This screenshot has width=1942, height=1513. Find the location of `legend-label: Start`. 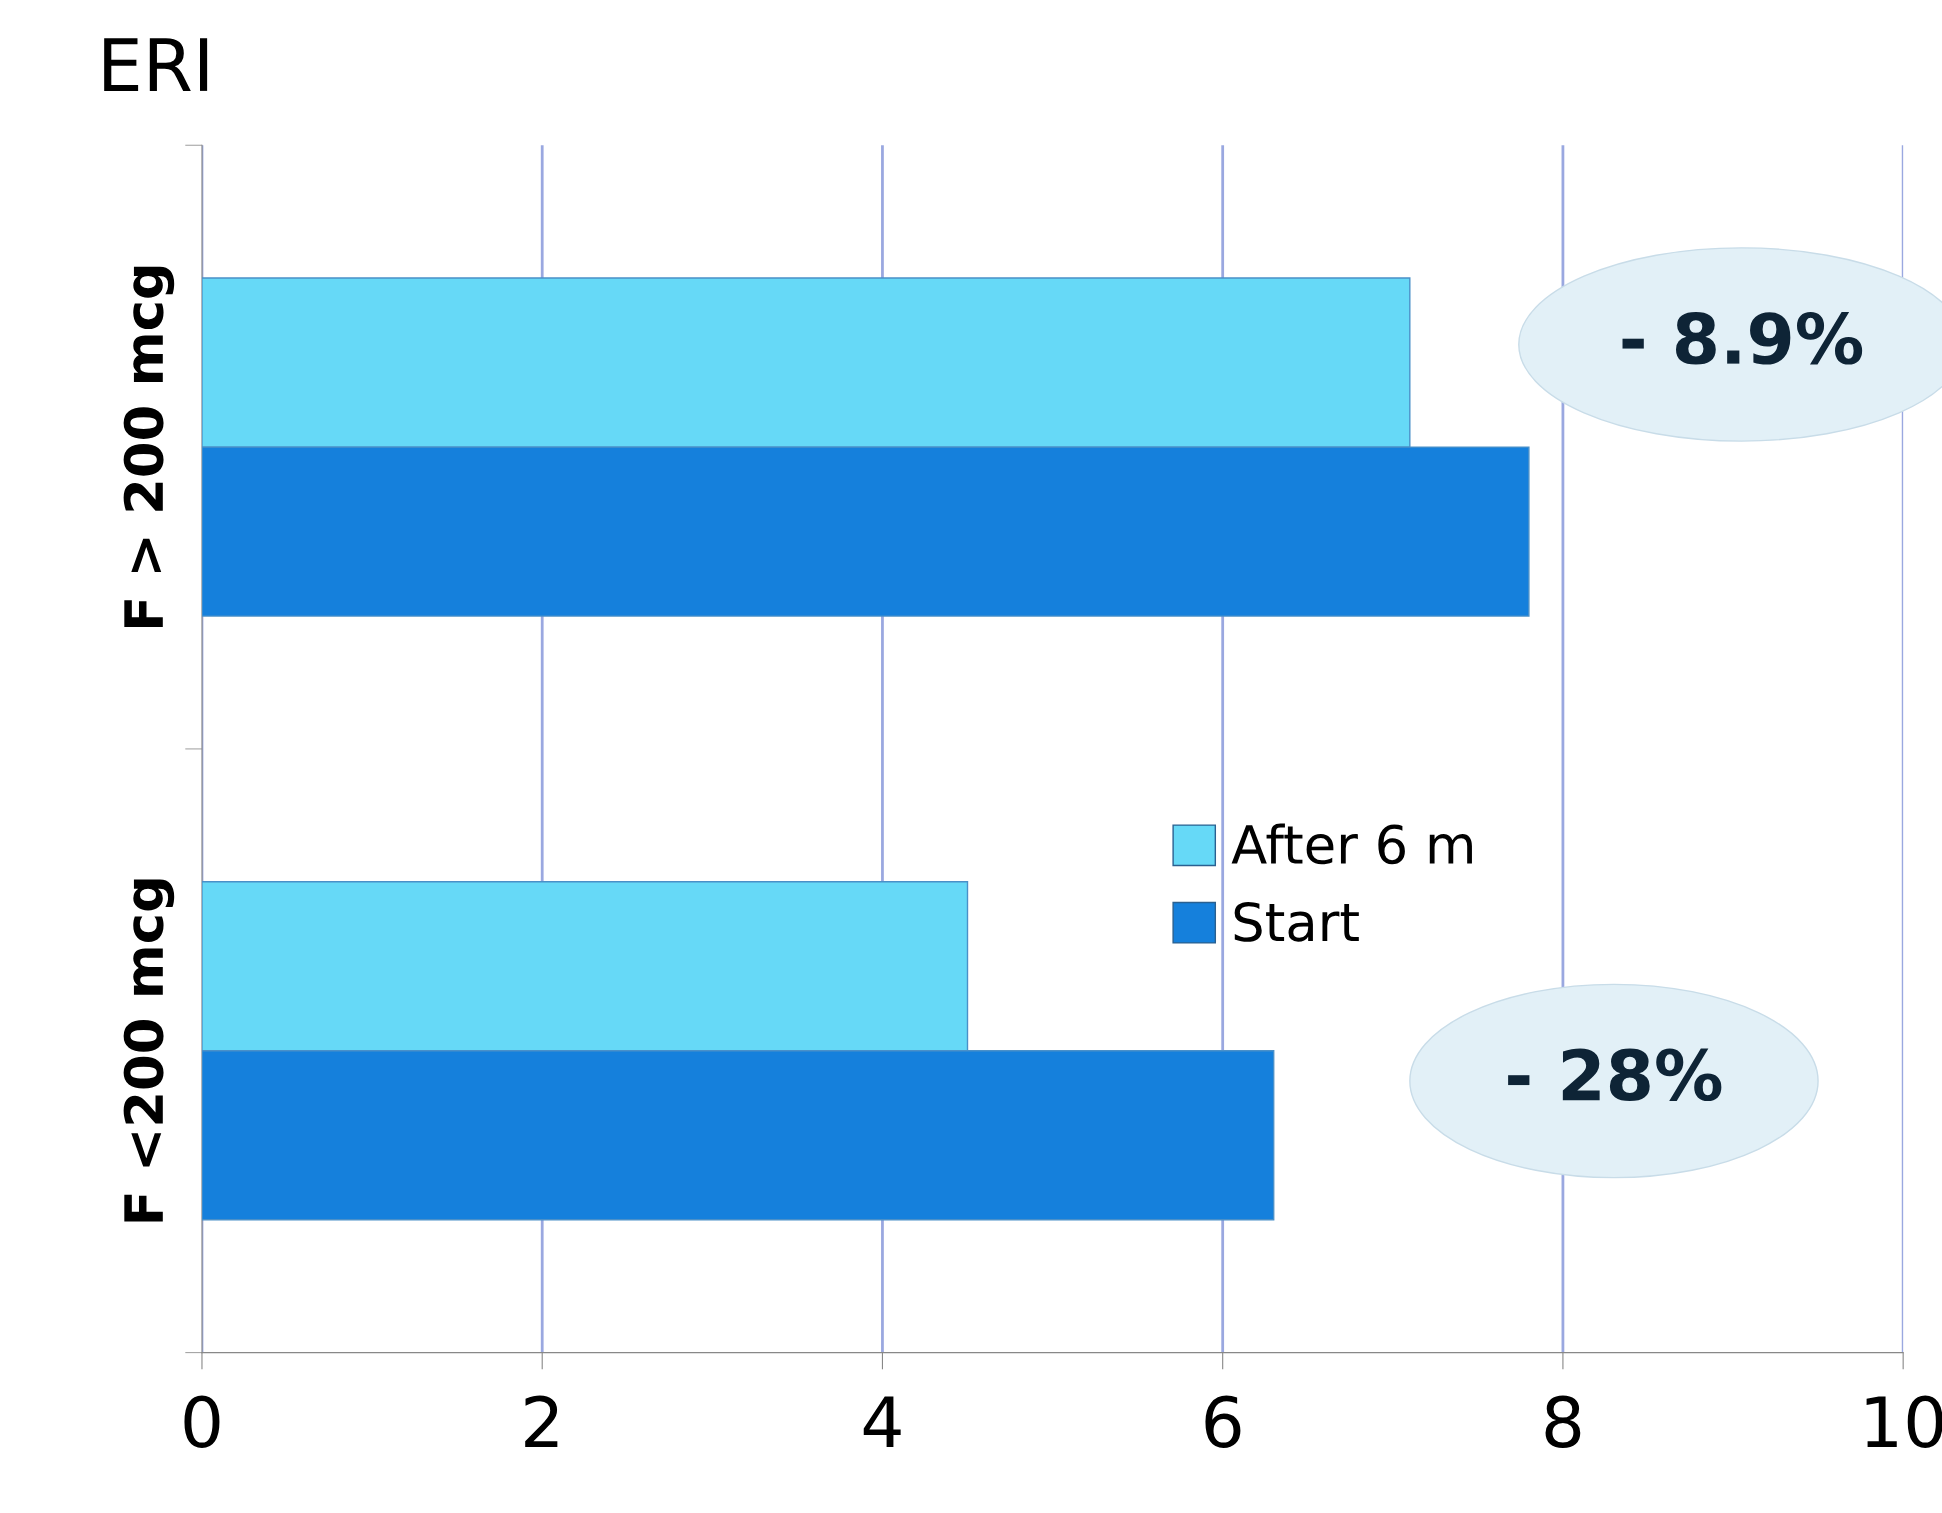

legend-label: Start is located at coordinates (1296, 921).